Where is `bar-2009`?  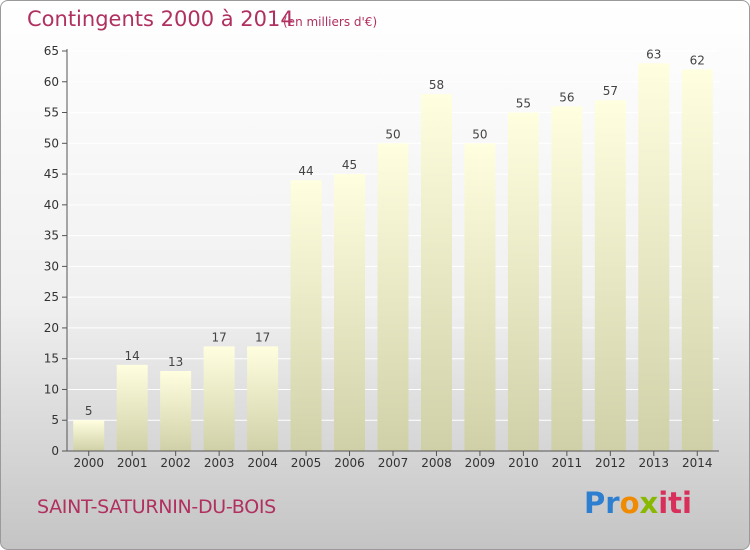
bar-2009 is located at coordinates (480, 297).